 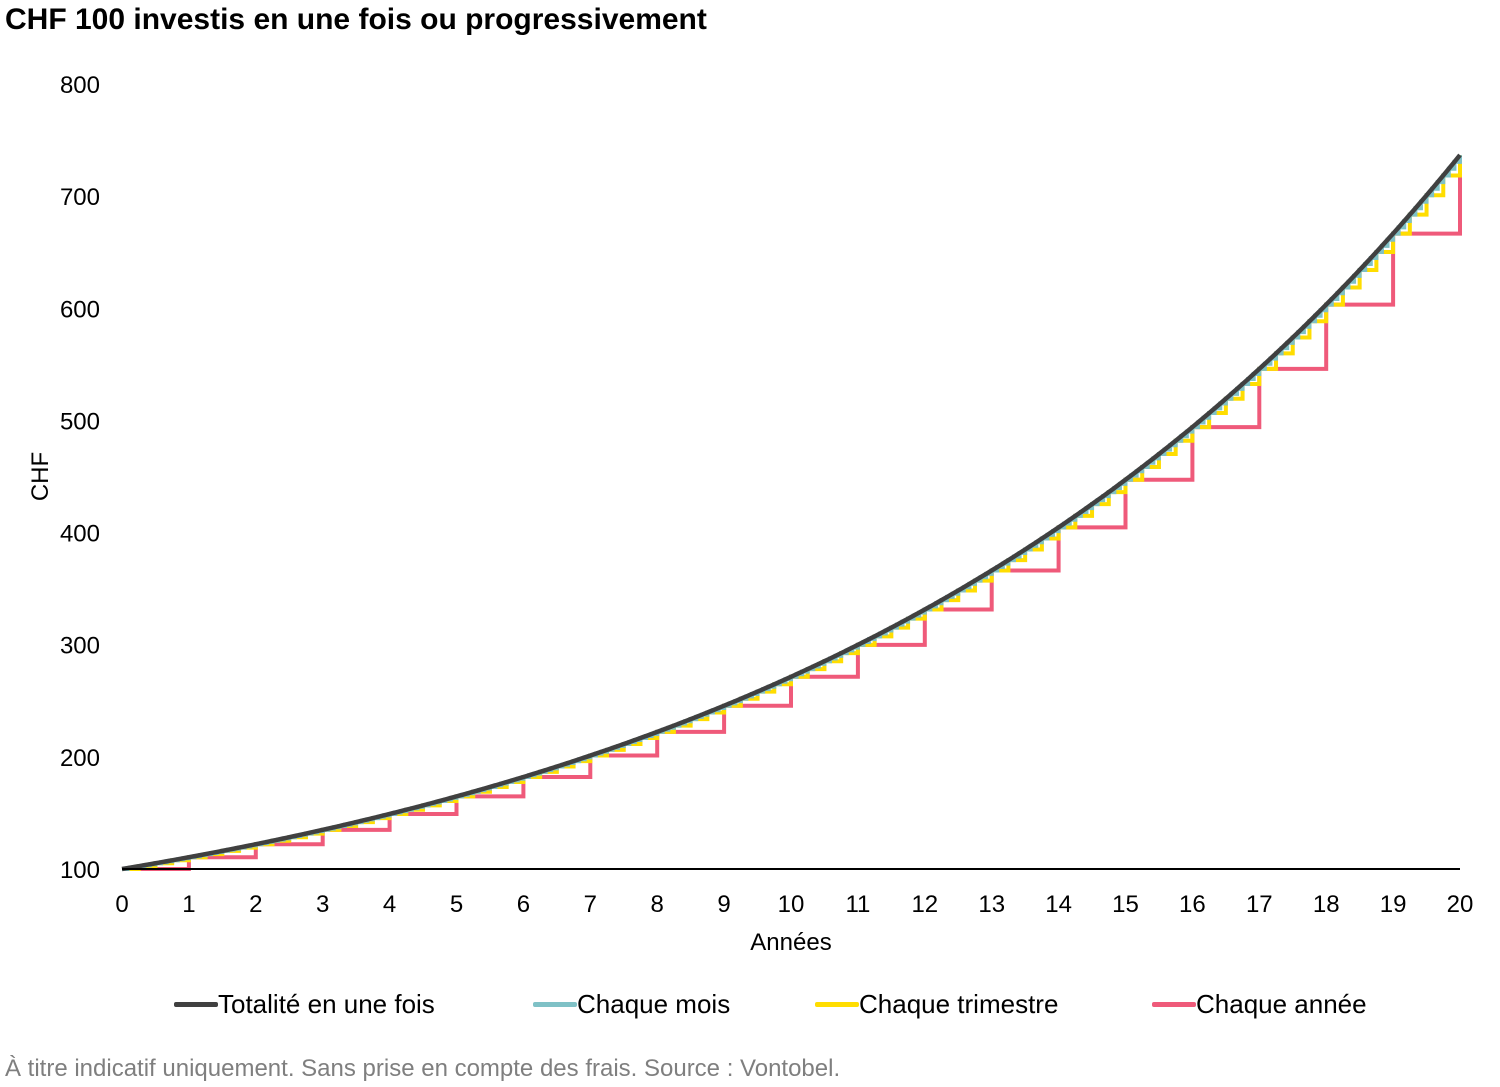 I want to click on x-tick-label: 7, so click(x=590, y=904).